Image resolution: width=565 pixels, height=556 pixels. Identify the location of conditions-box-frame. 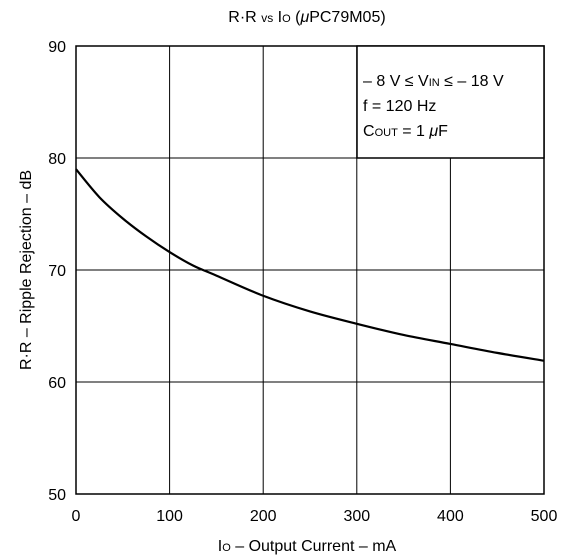
(450, 102).